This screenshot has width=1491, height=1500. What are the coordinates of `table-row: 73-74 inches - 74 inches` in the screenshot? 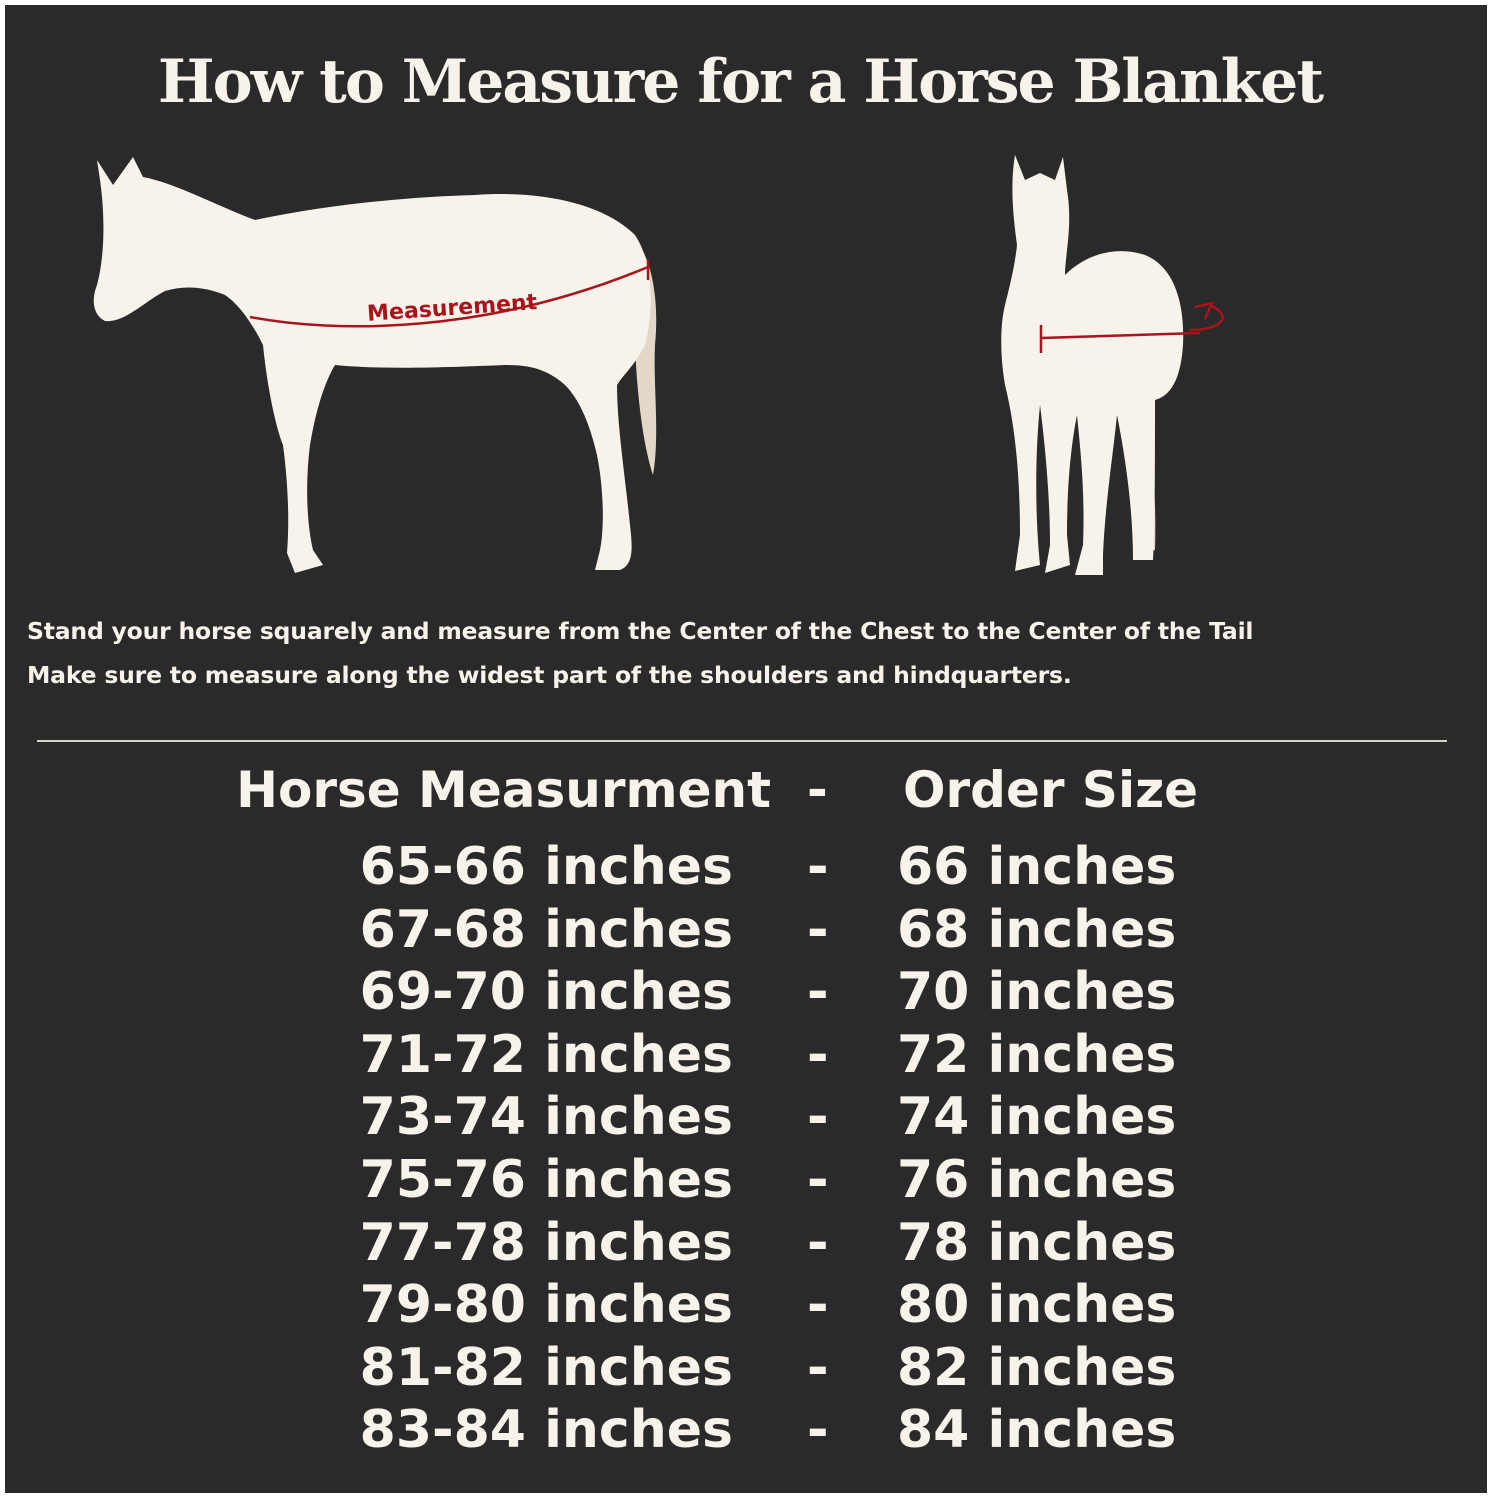 It's located at (746, 1118).